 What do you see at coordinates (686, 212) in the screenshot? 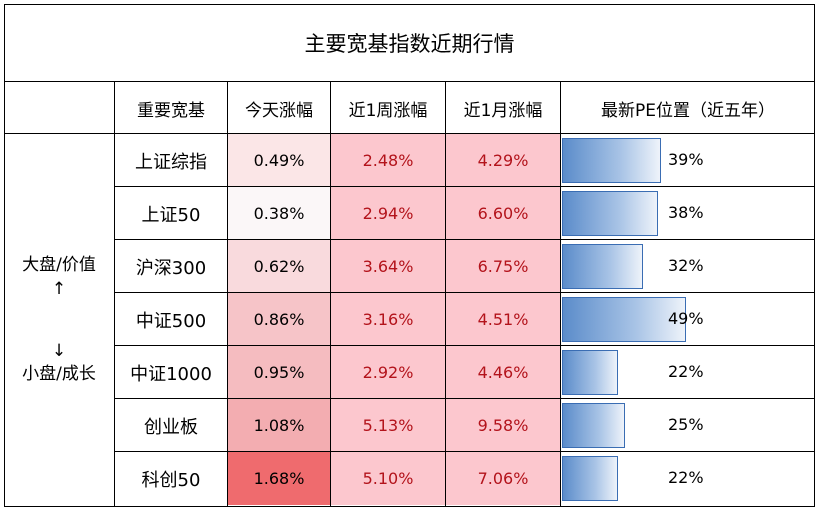
I see `pe-percent: 38%` at bounding box center [686, 212].